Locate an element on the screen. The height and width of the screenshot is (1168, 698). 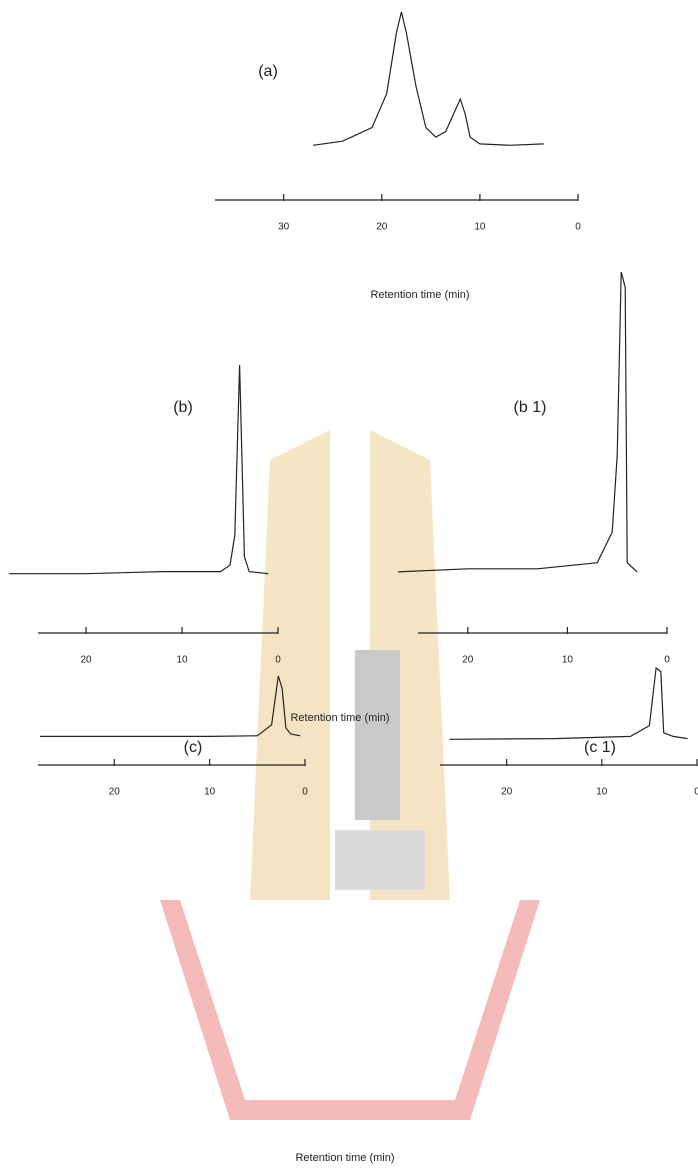
watermark-base is located at coordinates (380, 860).